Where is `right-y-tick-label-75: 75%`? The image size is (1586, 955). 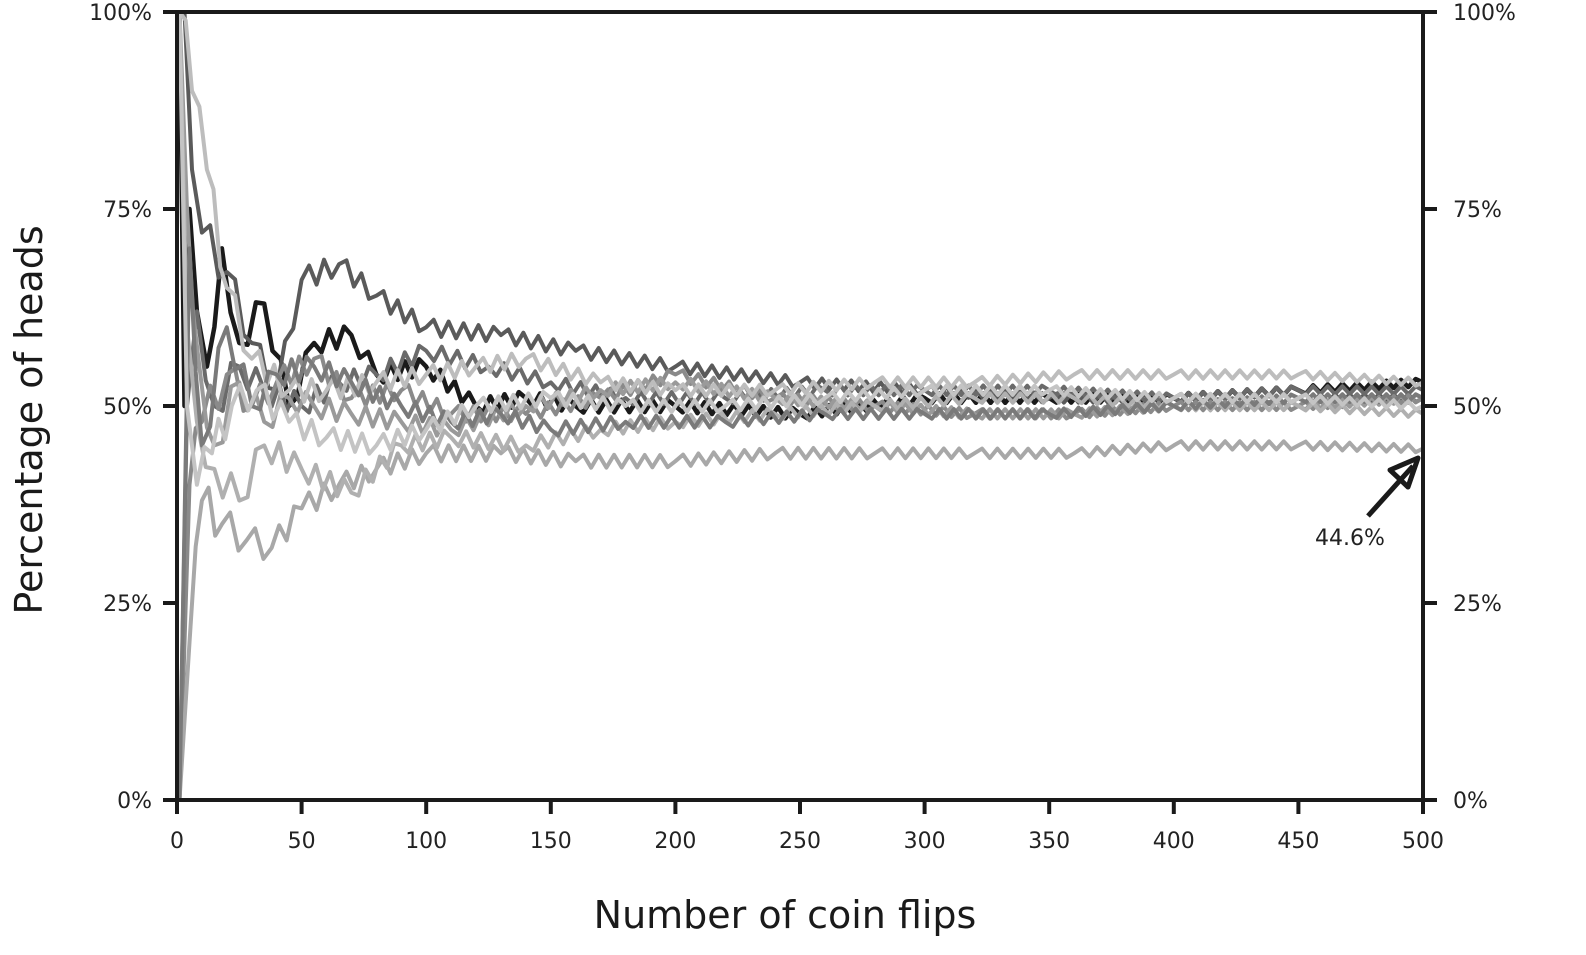
right-y-tick-label-75: 75% is located at coordinates (1477, 210).